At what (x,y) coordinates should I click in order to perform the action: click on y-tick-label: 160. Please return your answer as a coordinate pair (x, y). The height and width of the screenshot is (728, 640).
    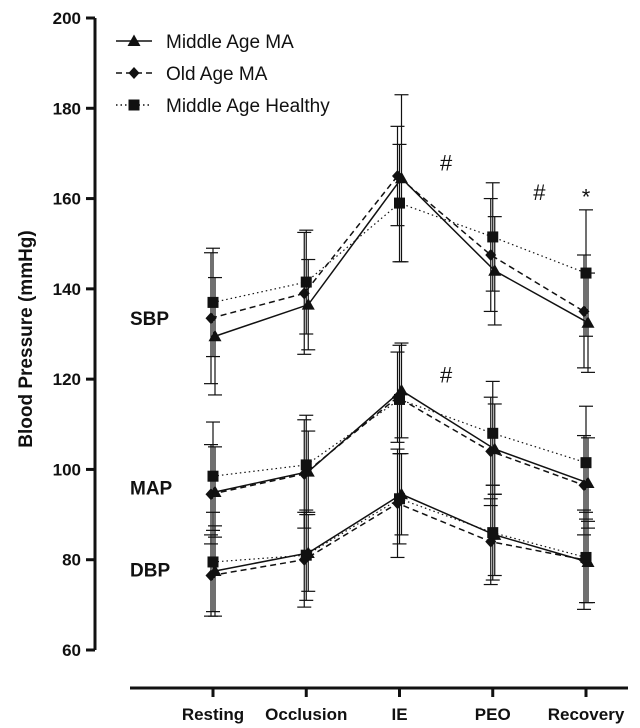
    Looking at the image, I should click on (67, 199).